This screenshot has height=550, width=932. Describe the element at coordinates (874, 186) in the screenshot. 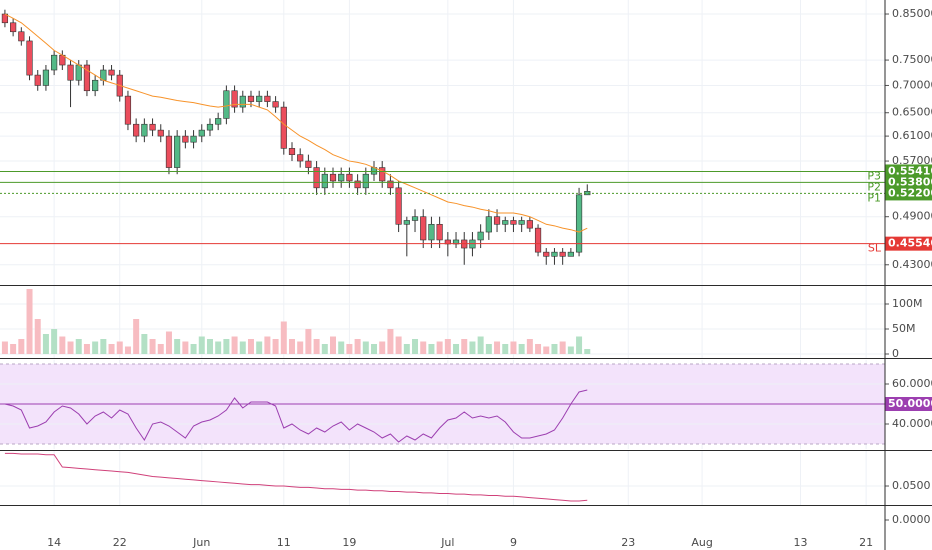

I see `level-name: P2` at that location.